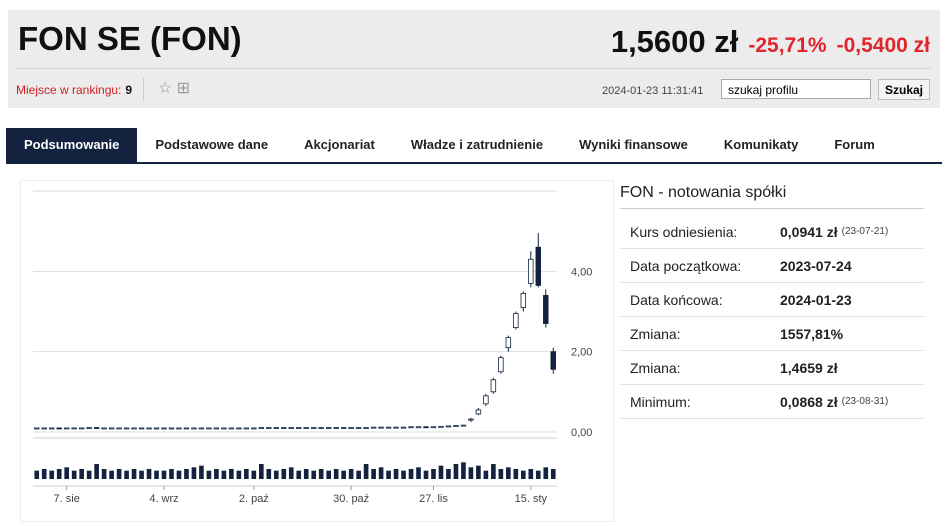 The image size is (948, 526). Describe the element at coordinates (772, 368) in the screenshot. I see `summary-row: Zmiana: 1,4659 zł` at that location.